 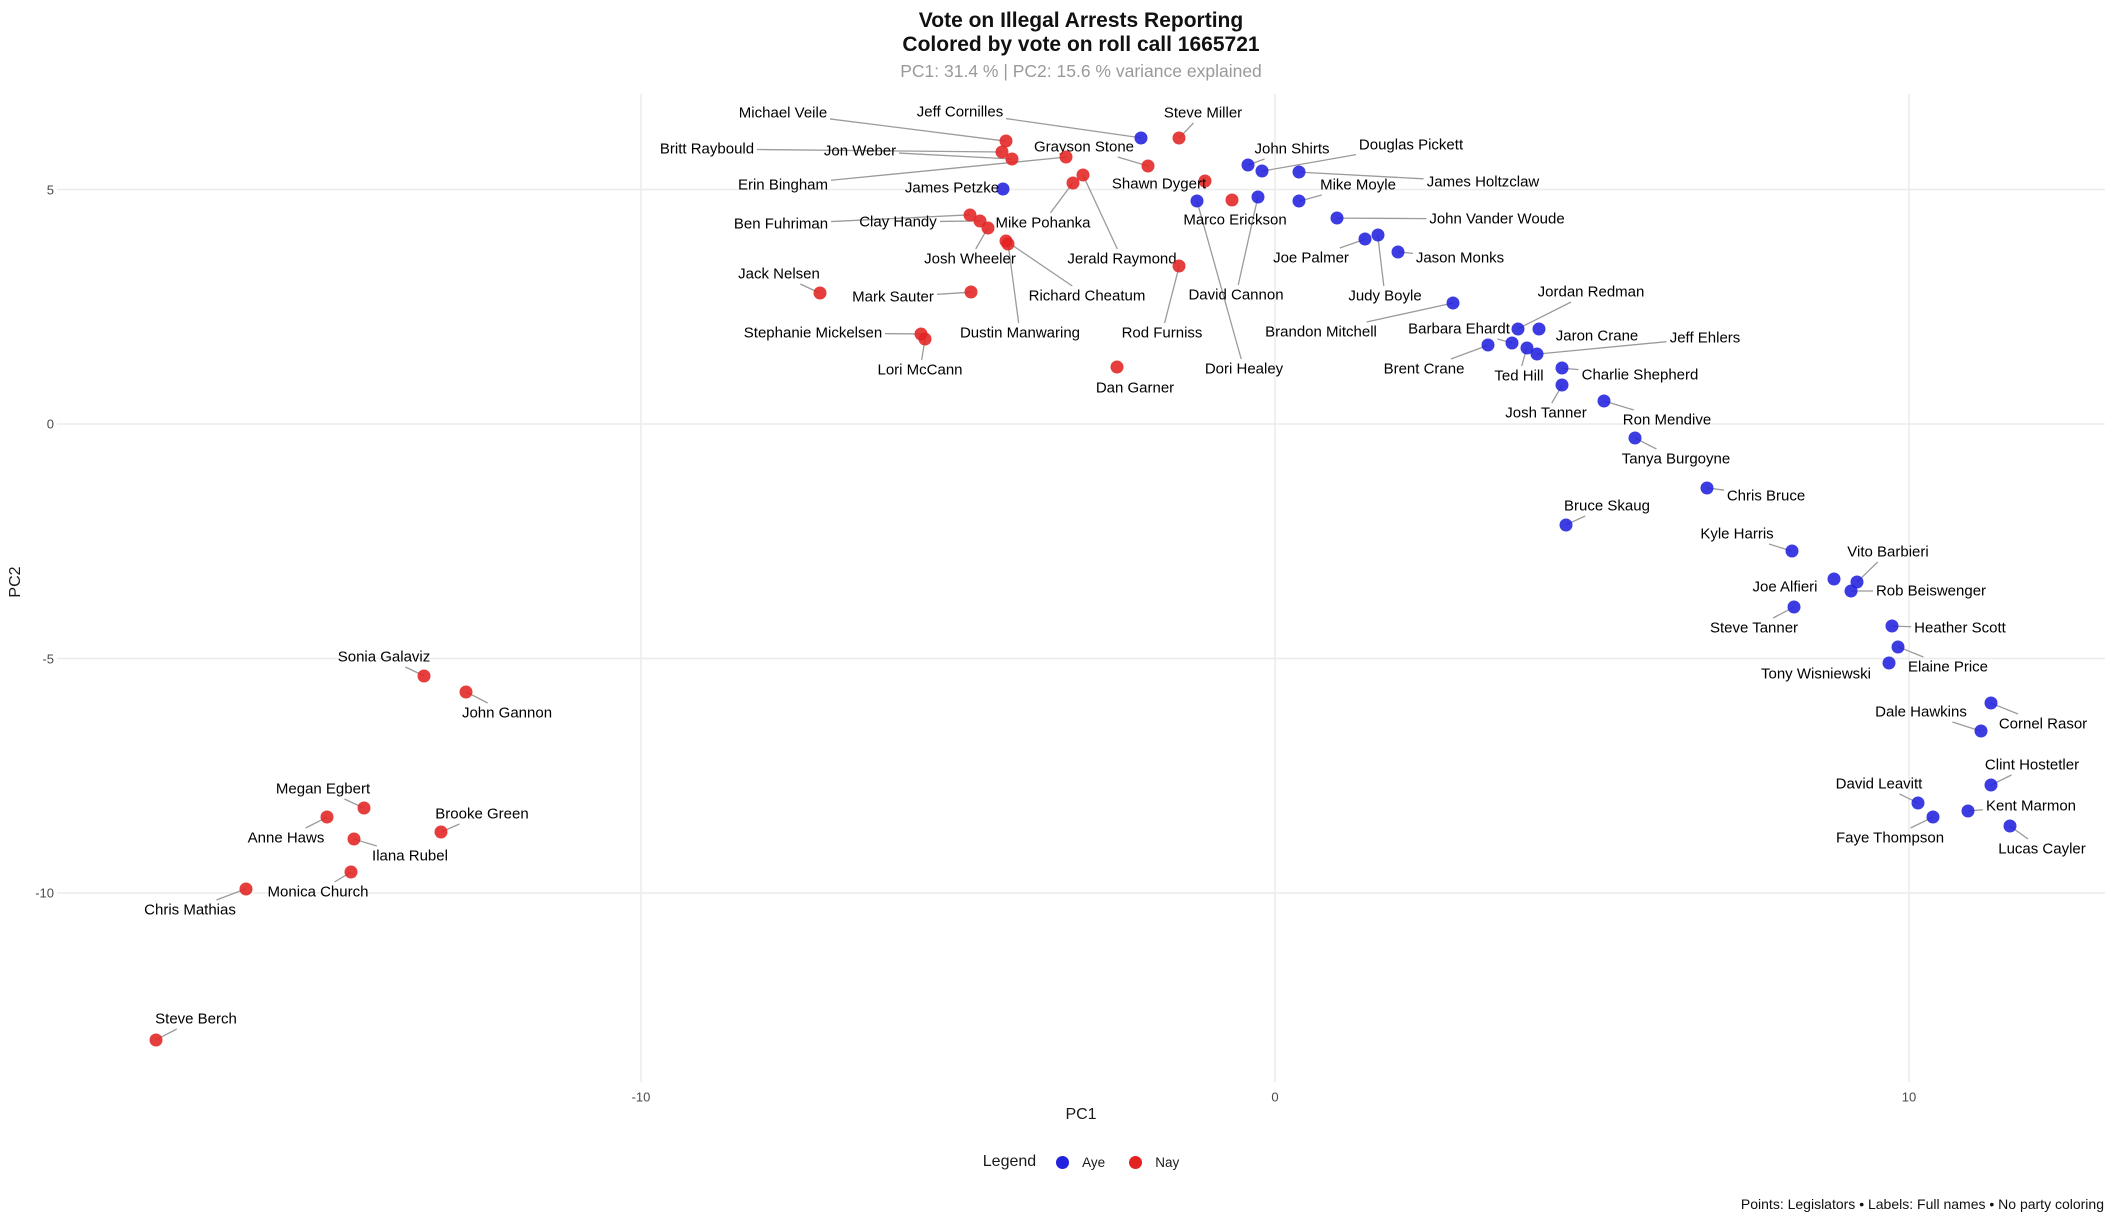 I want to click on point-dale-hawkins, so click(x=1981, y=731).